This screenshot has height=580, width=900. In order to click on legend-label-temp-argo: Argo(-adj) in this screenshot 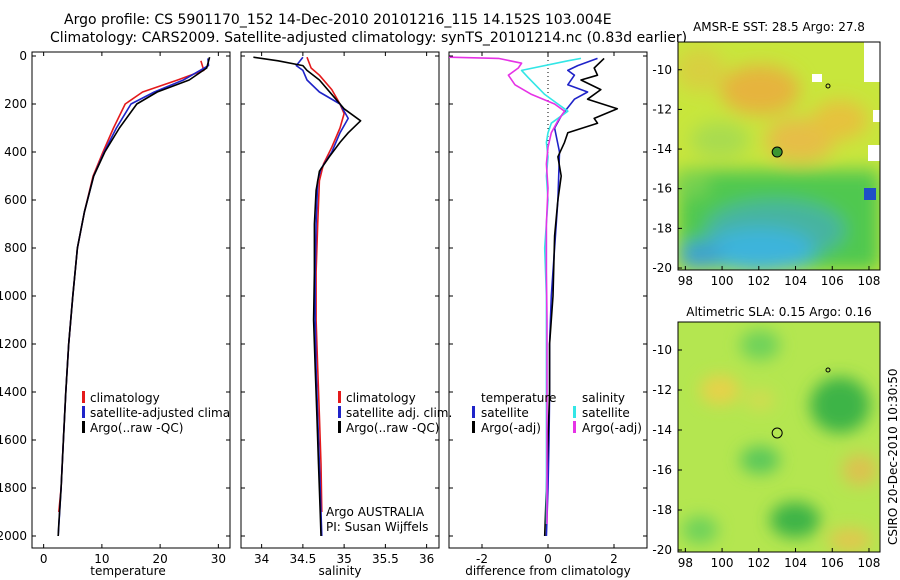, I will do `click(511, 428)`.